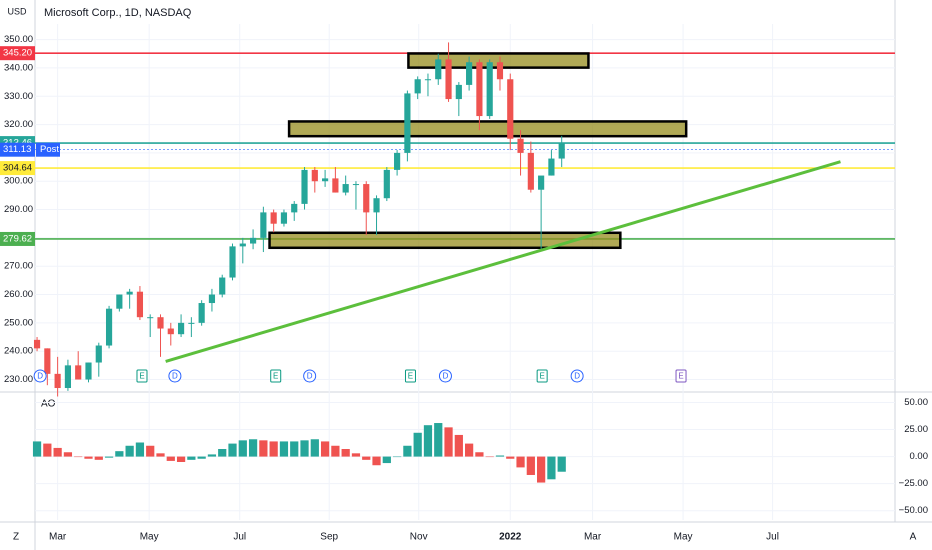 Image resolution: width=932 pixels, height=550 pixels. I want to click on x-tick-label: May, so click(683, 537).